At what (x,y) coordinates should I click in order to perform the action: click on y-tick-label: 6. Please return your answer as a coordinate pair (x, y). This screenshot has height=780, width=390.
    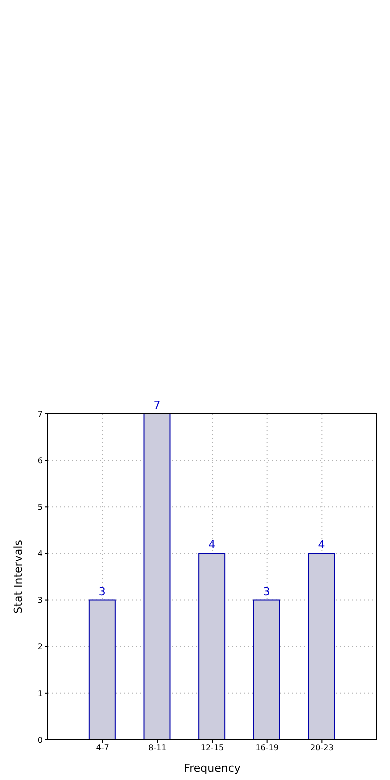
    Looking at the image, I should click on (40, 461).